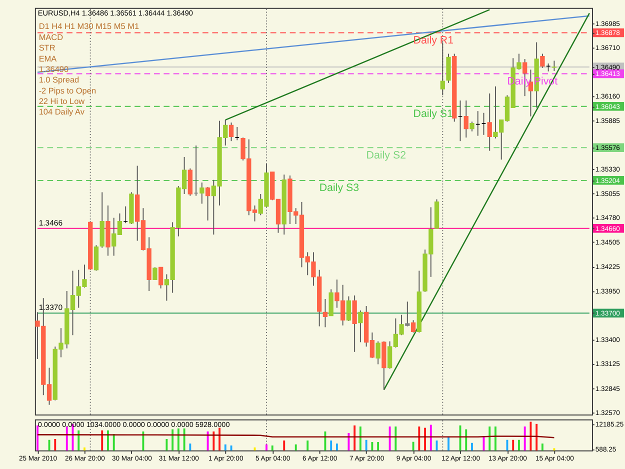 This screenshot has height=469, width=625. I want to click on annotation: Daily S2, so click(386, 155).